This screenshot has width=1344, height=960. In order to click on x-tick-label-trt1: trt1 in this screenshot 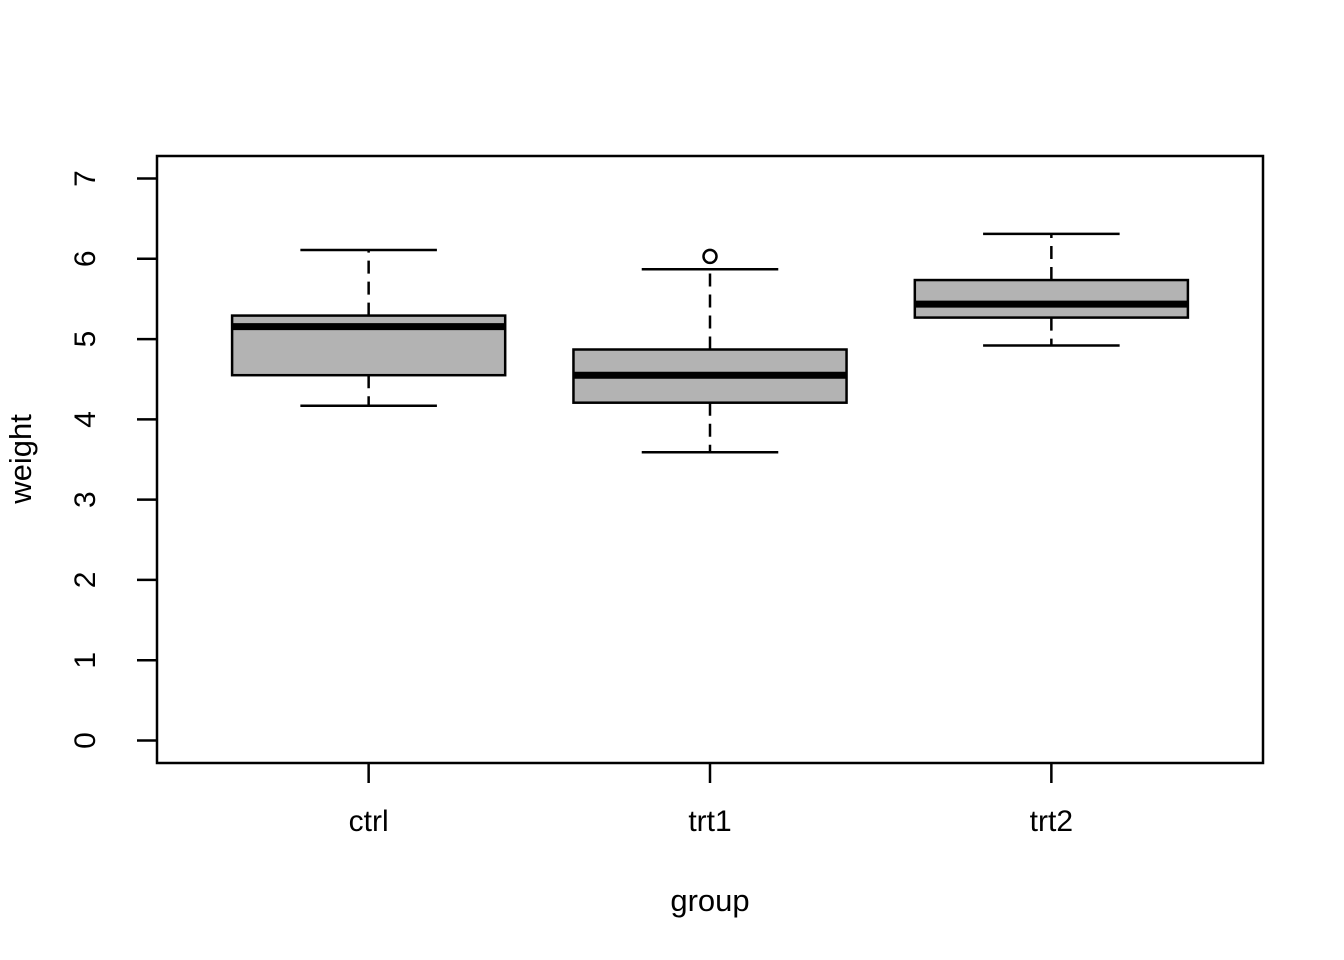, I will do `click(709, 821)`.